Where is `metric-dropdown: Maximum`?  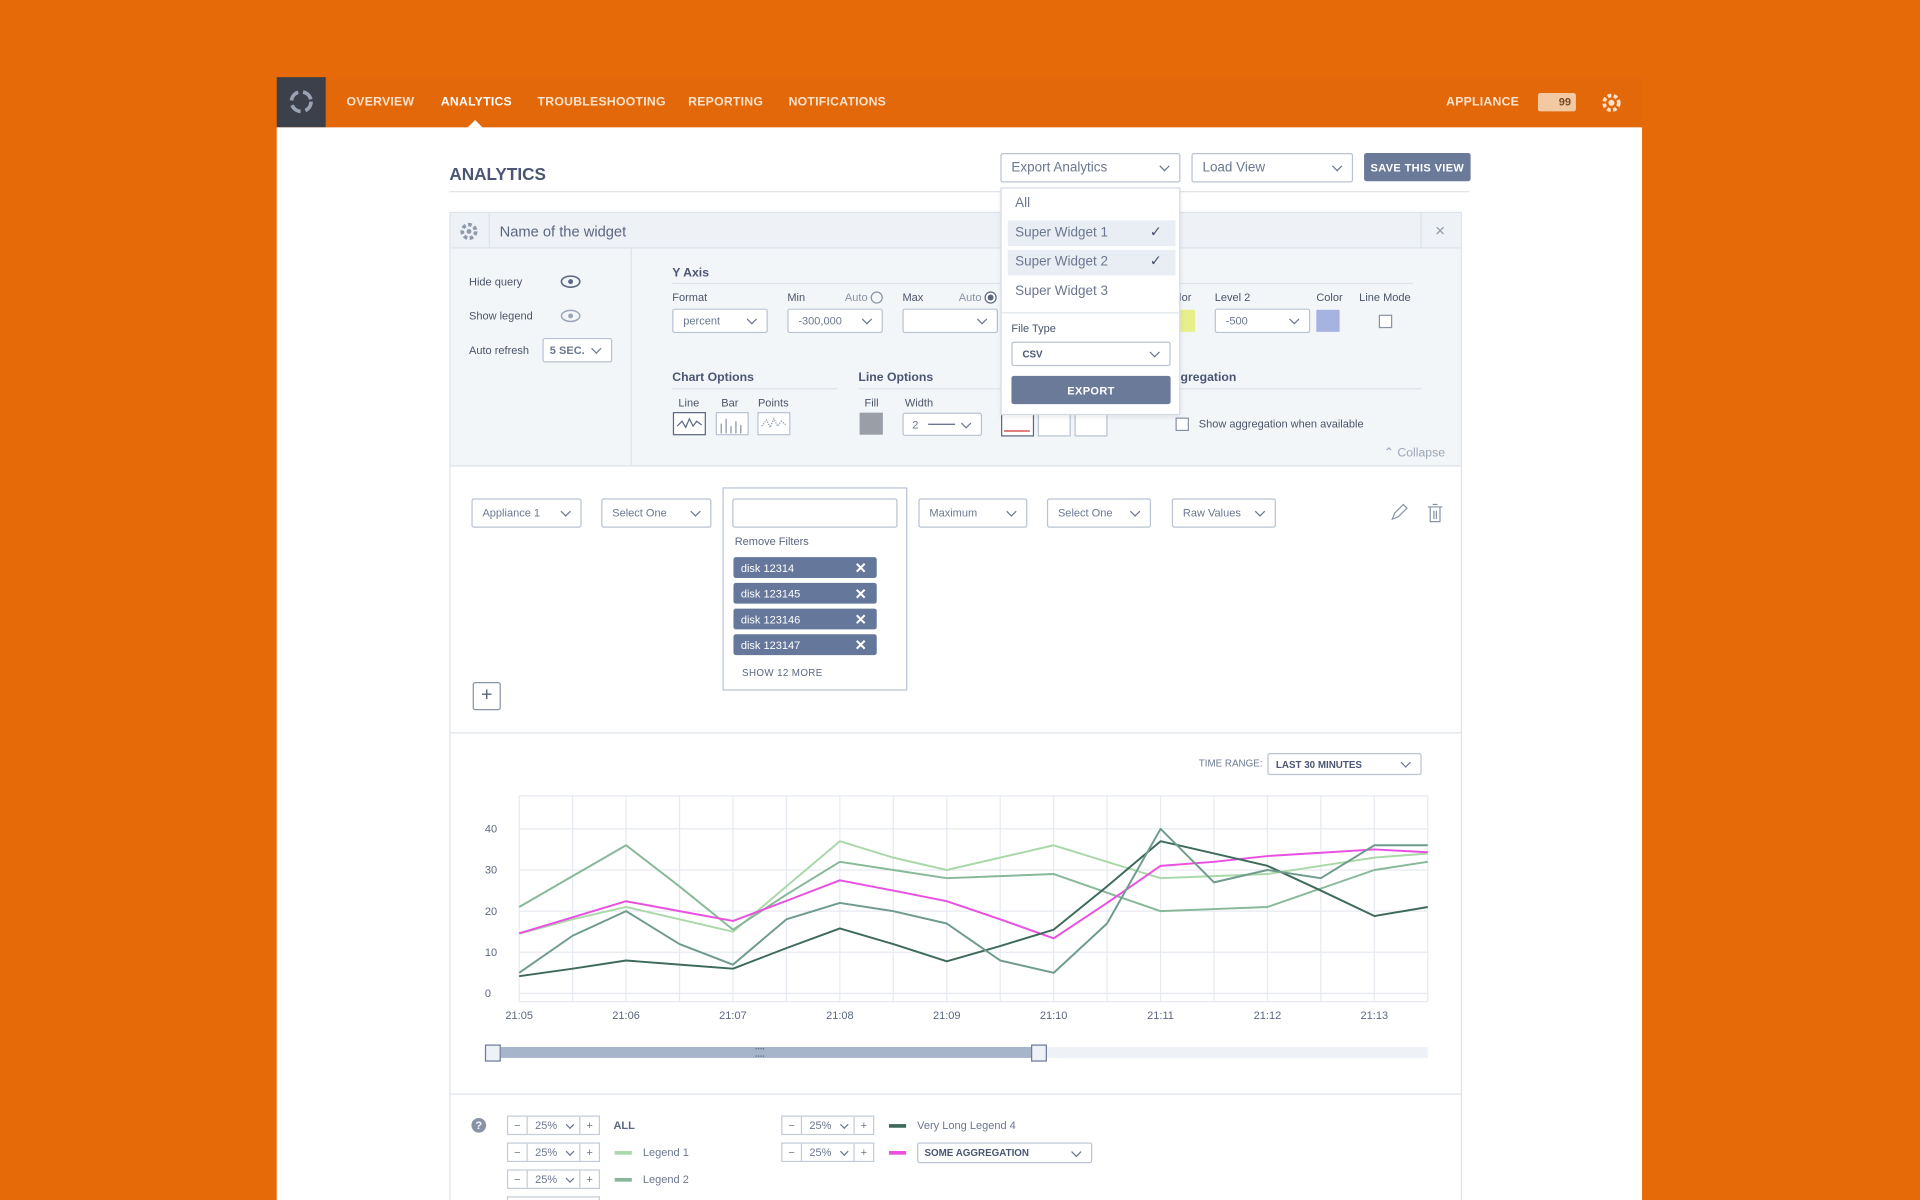 metric-dropdown: Maximum is located at coordinates (973, 513).